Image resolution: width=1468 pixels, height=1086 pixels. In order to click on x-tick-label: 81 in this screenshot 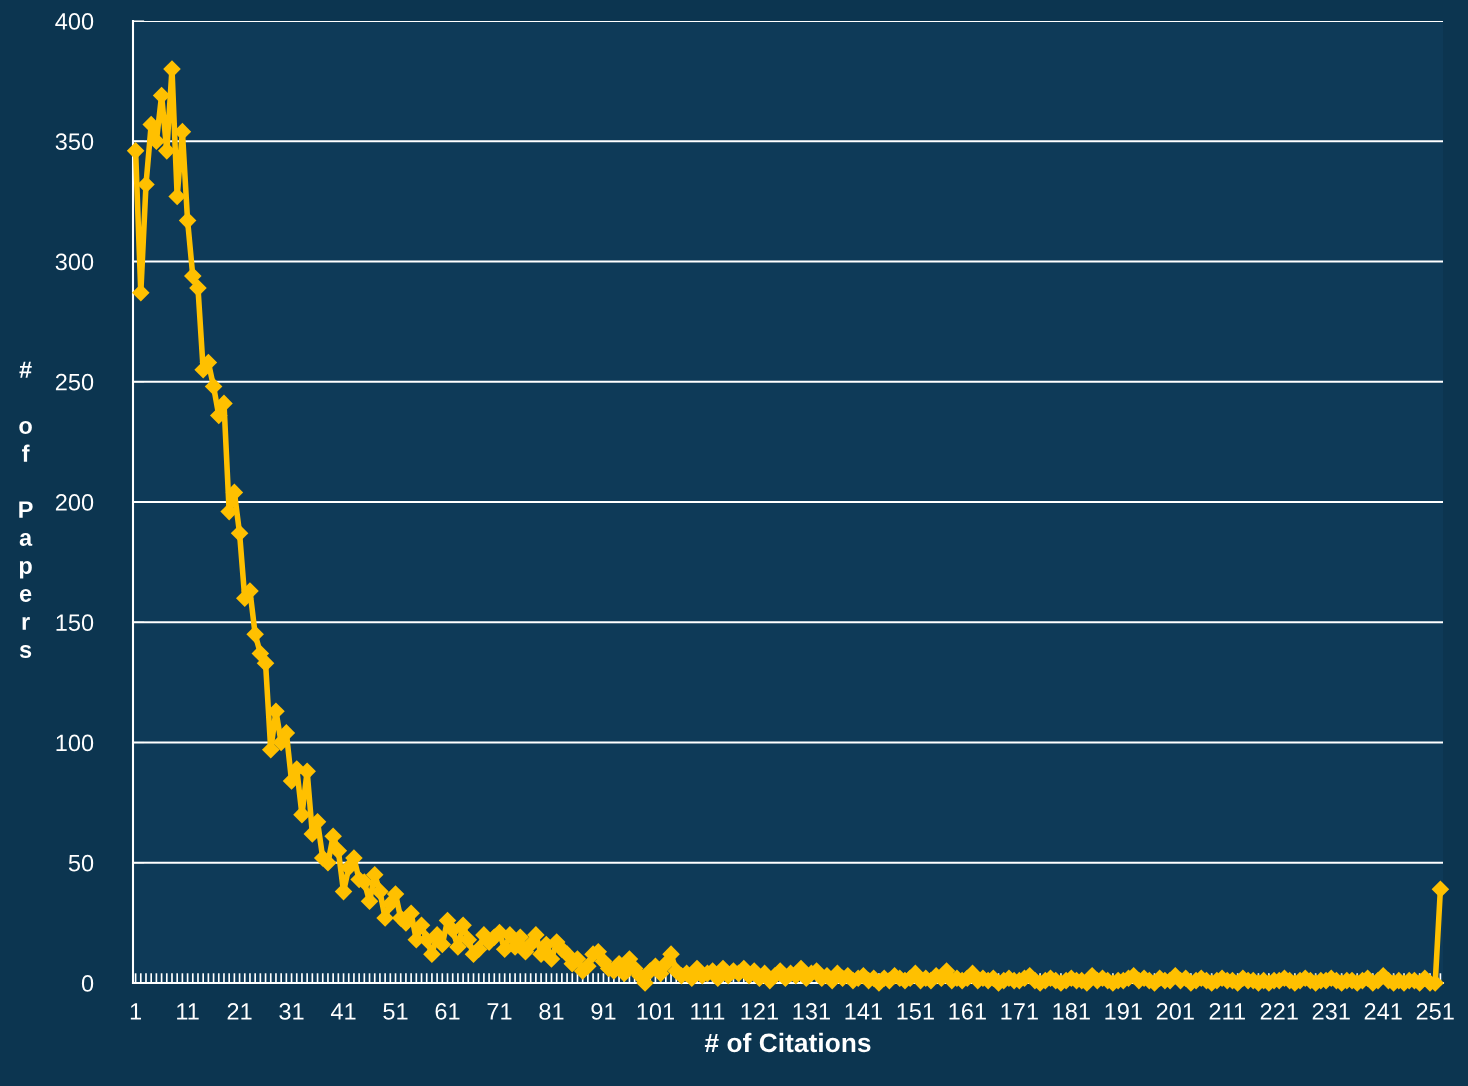, I will do `click(551, 1011)`.